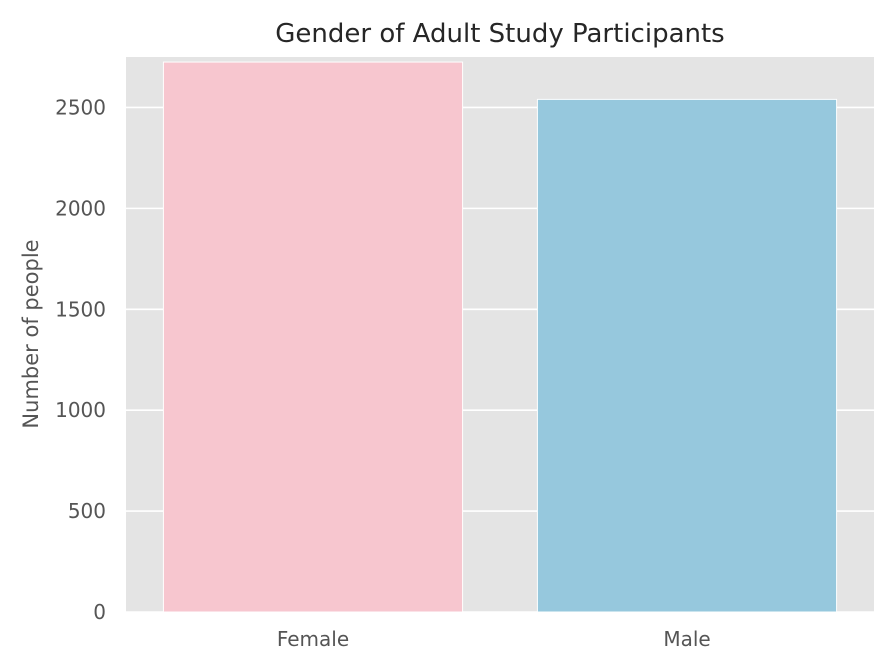  Describe the element at coordinates (80, 359) in the screenshot. I see `y-axis-ticks: 0 500 1000 1500 2000 2500` at that location.